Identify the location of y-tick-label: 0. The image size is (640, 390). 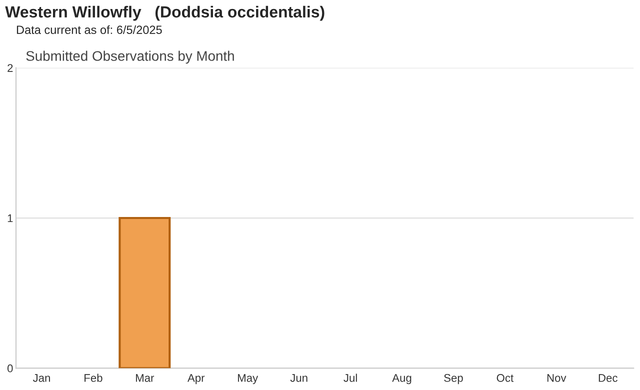
(10, 368).